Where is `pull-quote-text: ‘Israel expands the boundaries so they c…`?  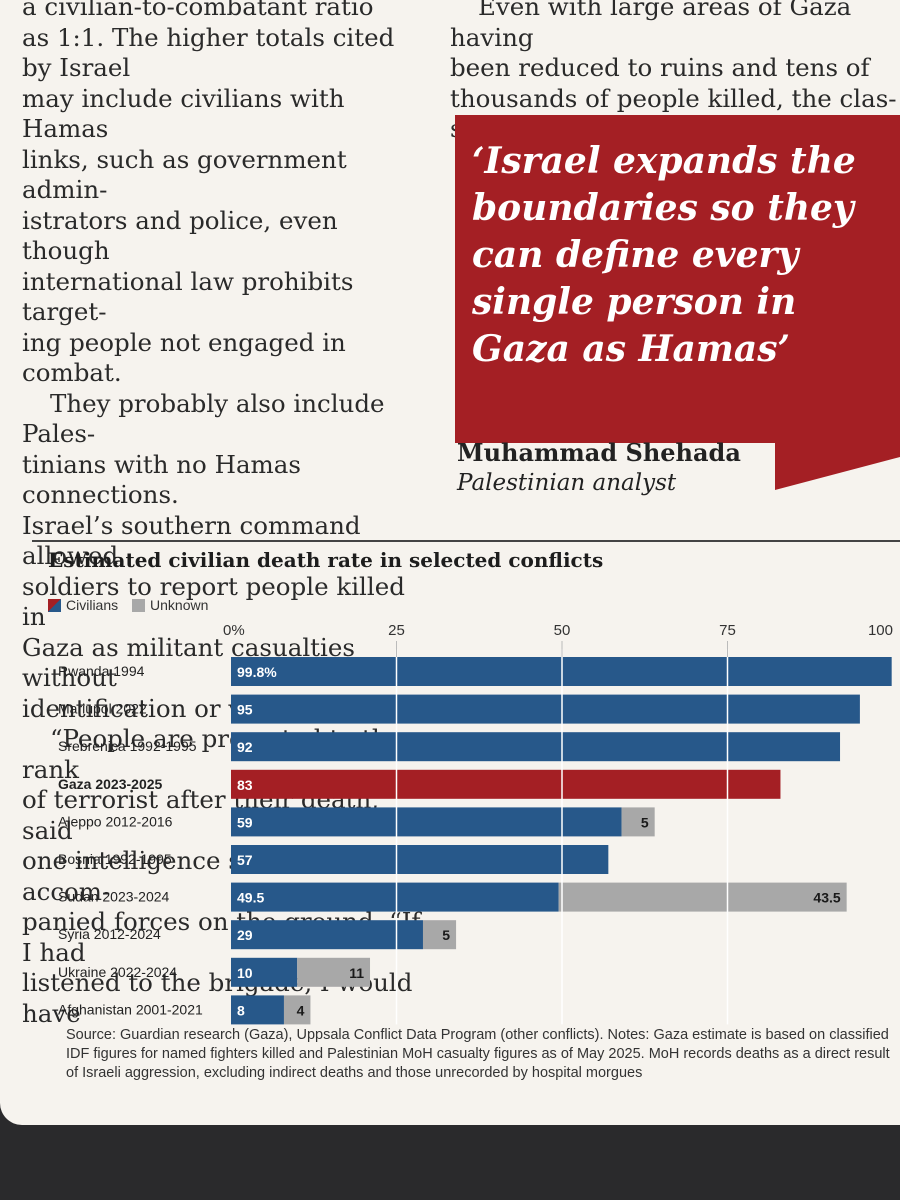 pull-quote-text: ‘Israel expands the boundaries so they c… is located at coordinates (664, 255).